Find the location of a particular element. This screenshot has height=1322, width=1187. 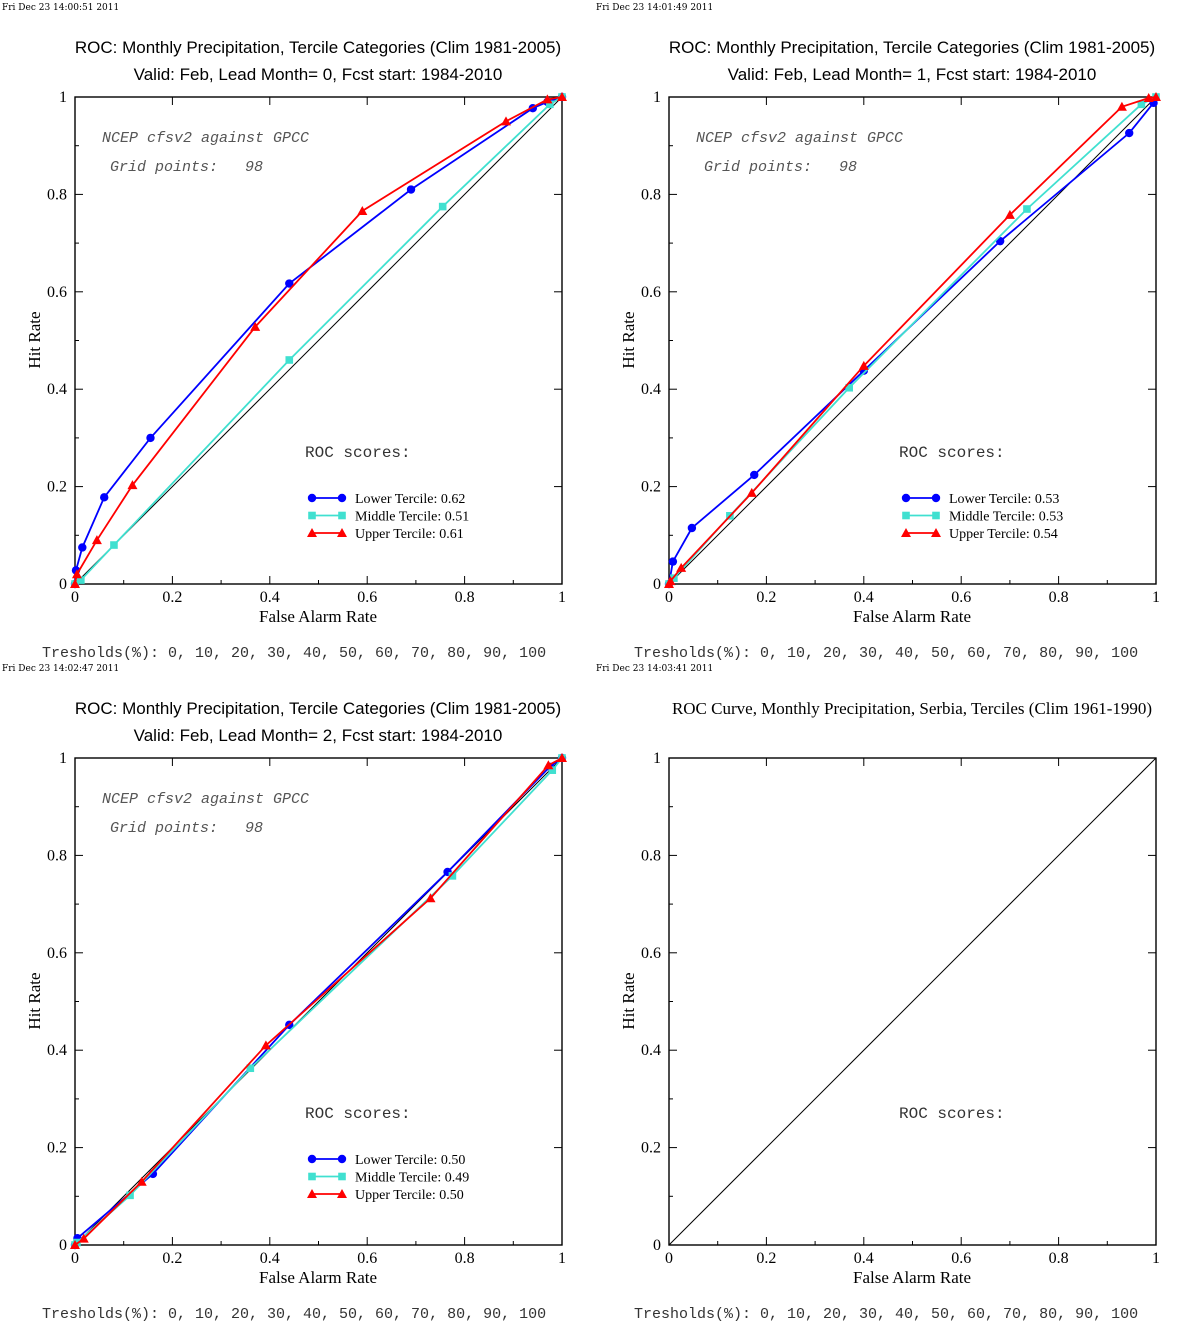

y-tick-label: 0.2 is located at coordinates (57, 487).